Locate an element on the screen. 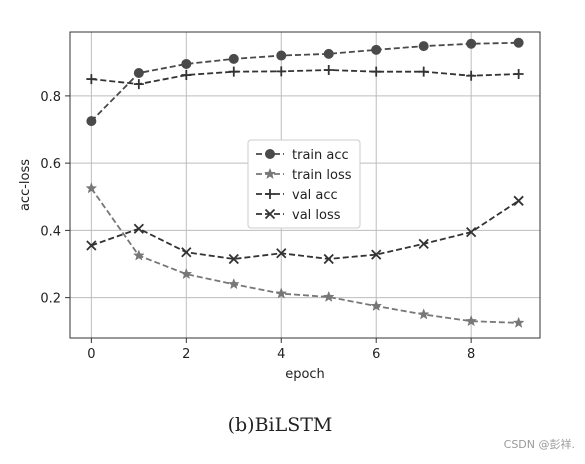  x-tick-label-2: 2 is located at coordinates (186, 354).